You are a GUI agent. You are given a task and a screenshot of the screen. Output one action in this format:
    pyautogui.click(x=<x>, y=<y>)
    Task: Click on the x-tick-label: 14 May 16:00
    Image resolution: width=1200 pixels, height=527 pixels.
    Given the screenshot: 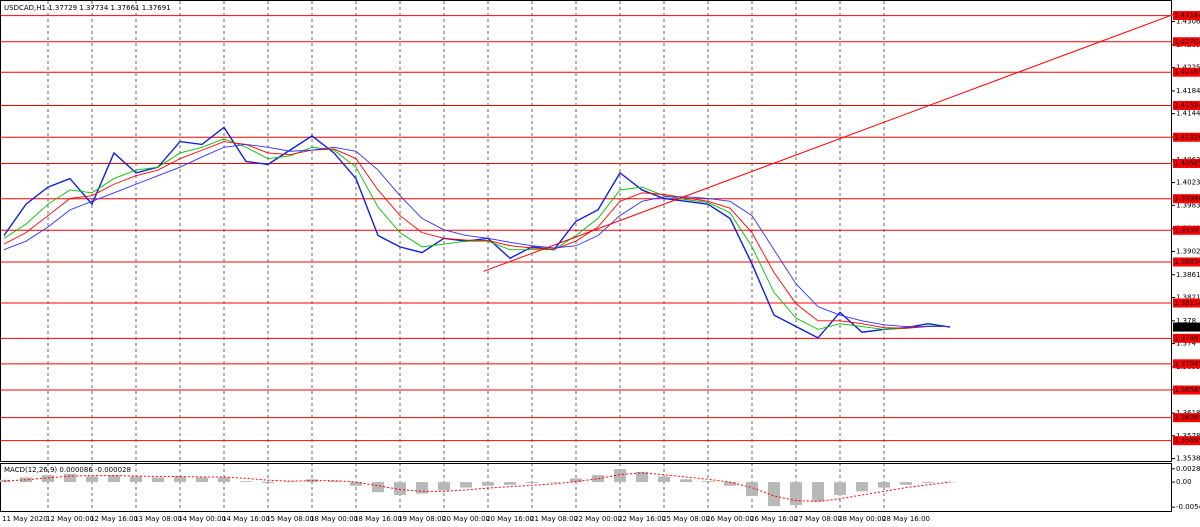 What is the action you would take?
    pyautogui.click(x=246, y=519)
    